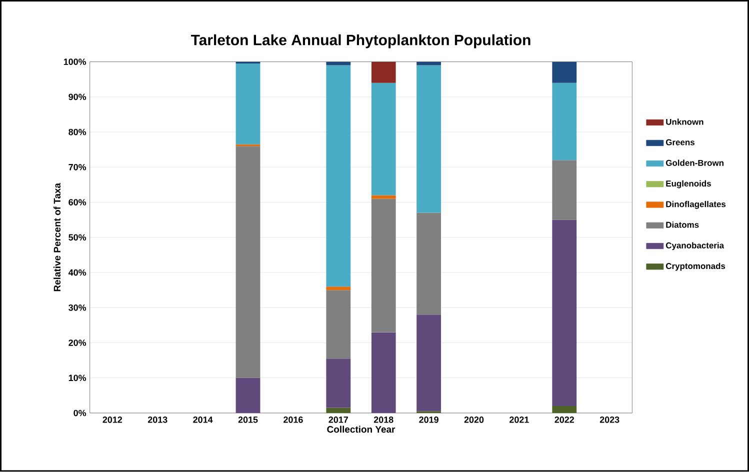  I want to click on legend-label: Greens, so click(680, 142).